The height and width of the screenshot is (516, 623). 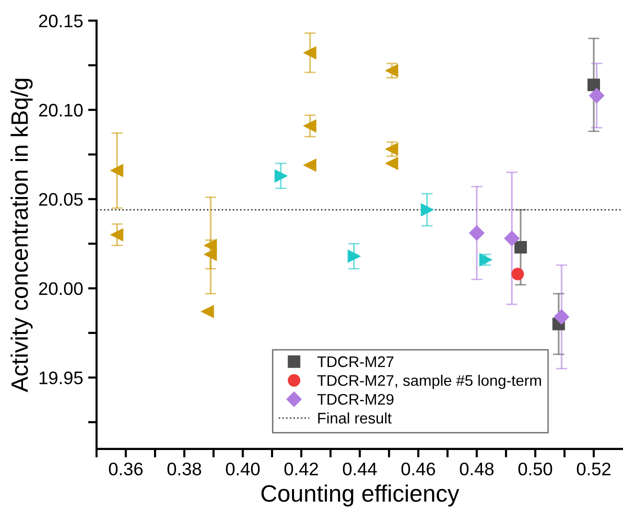 What do you see at coordinates (477, 469) in the screenshot?
I see `x-tick-label: 0.48` at bounding box center [477, 469].